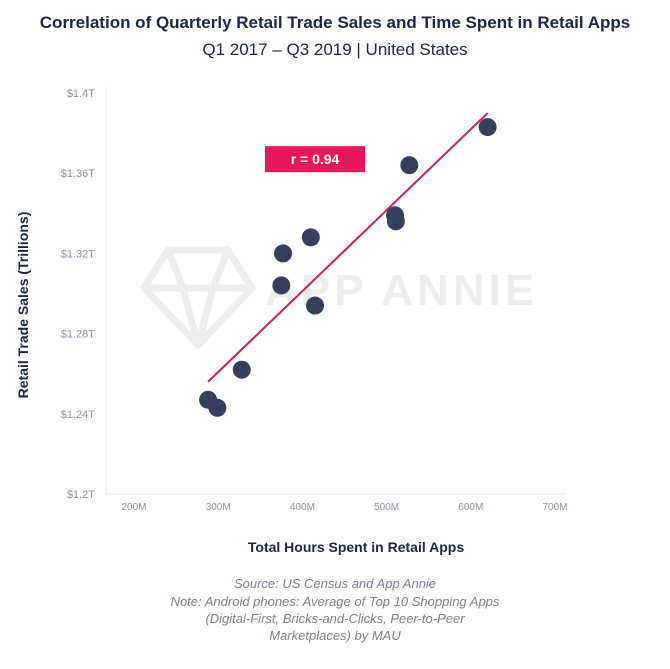 The width and height of the screenshot is (670, 669). What do you see at coordinates (133, 507) in the screenshot?
I see `x-tick-label: 200M` at bounding box center [133, 507].